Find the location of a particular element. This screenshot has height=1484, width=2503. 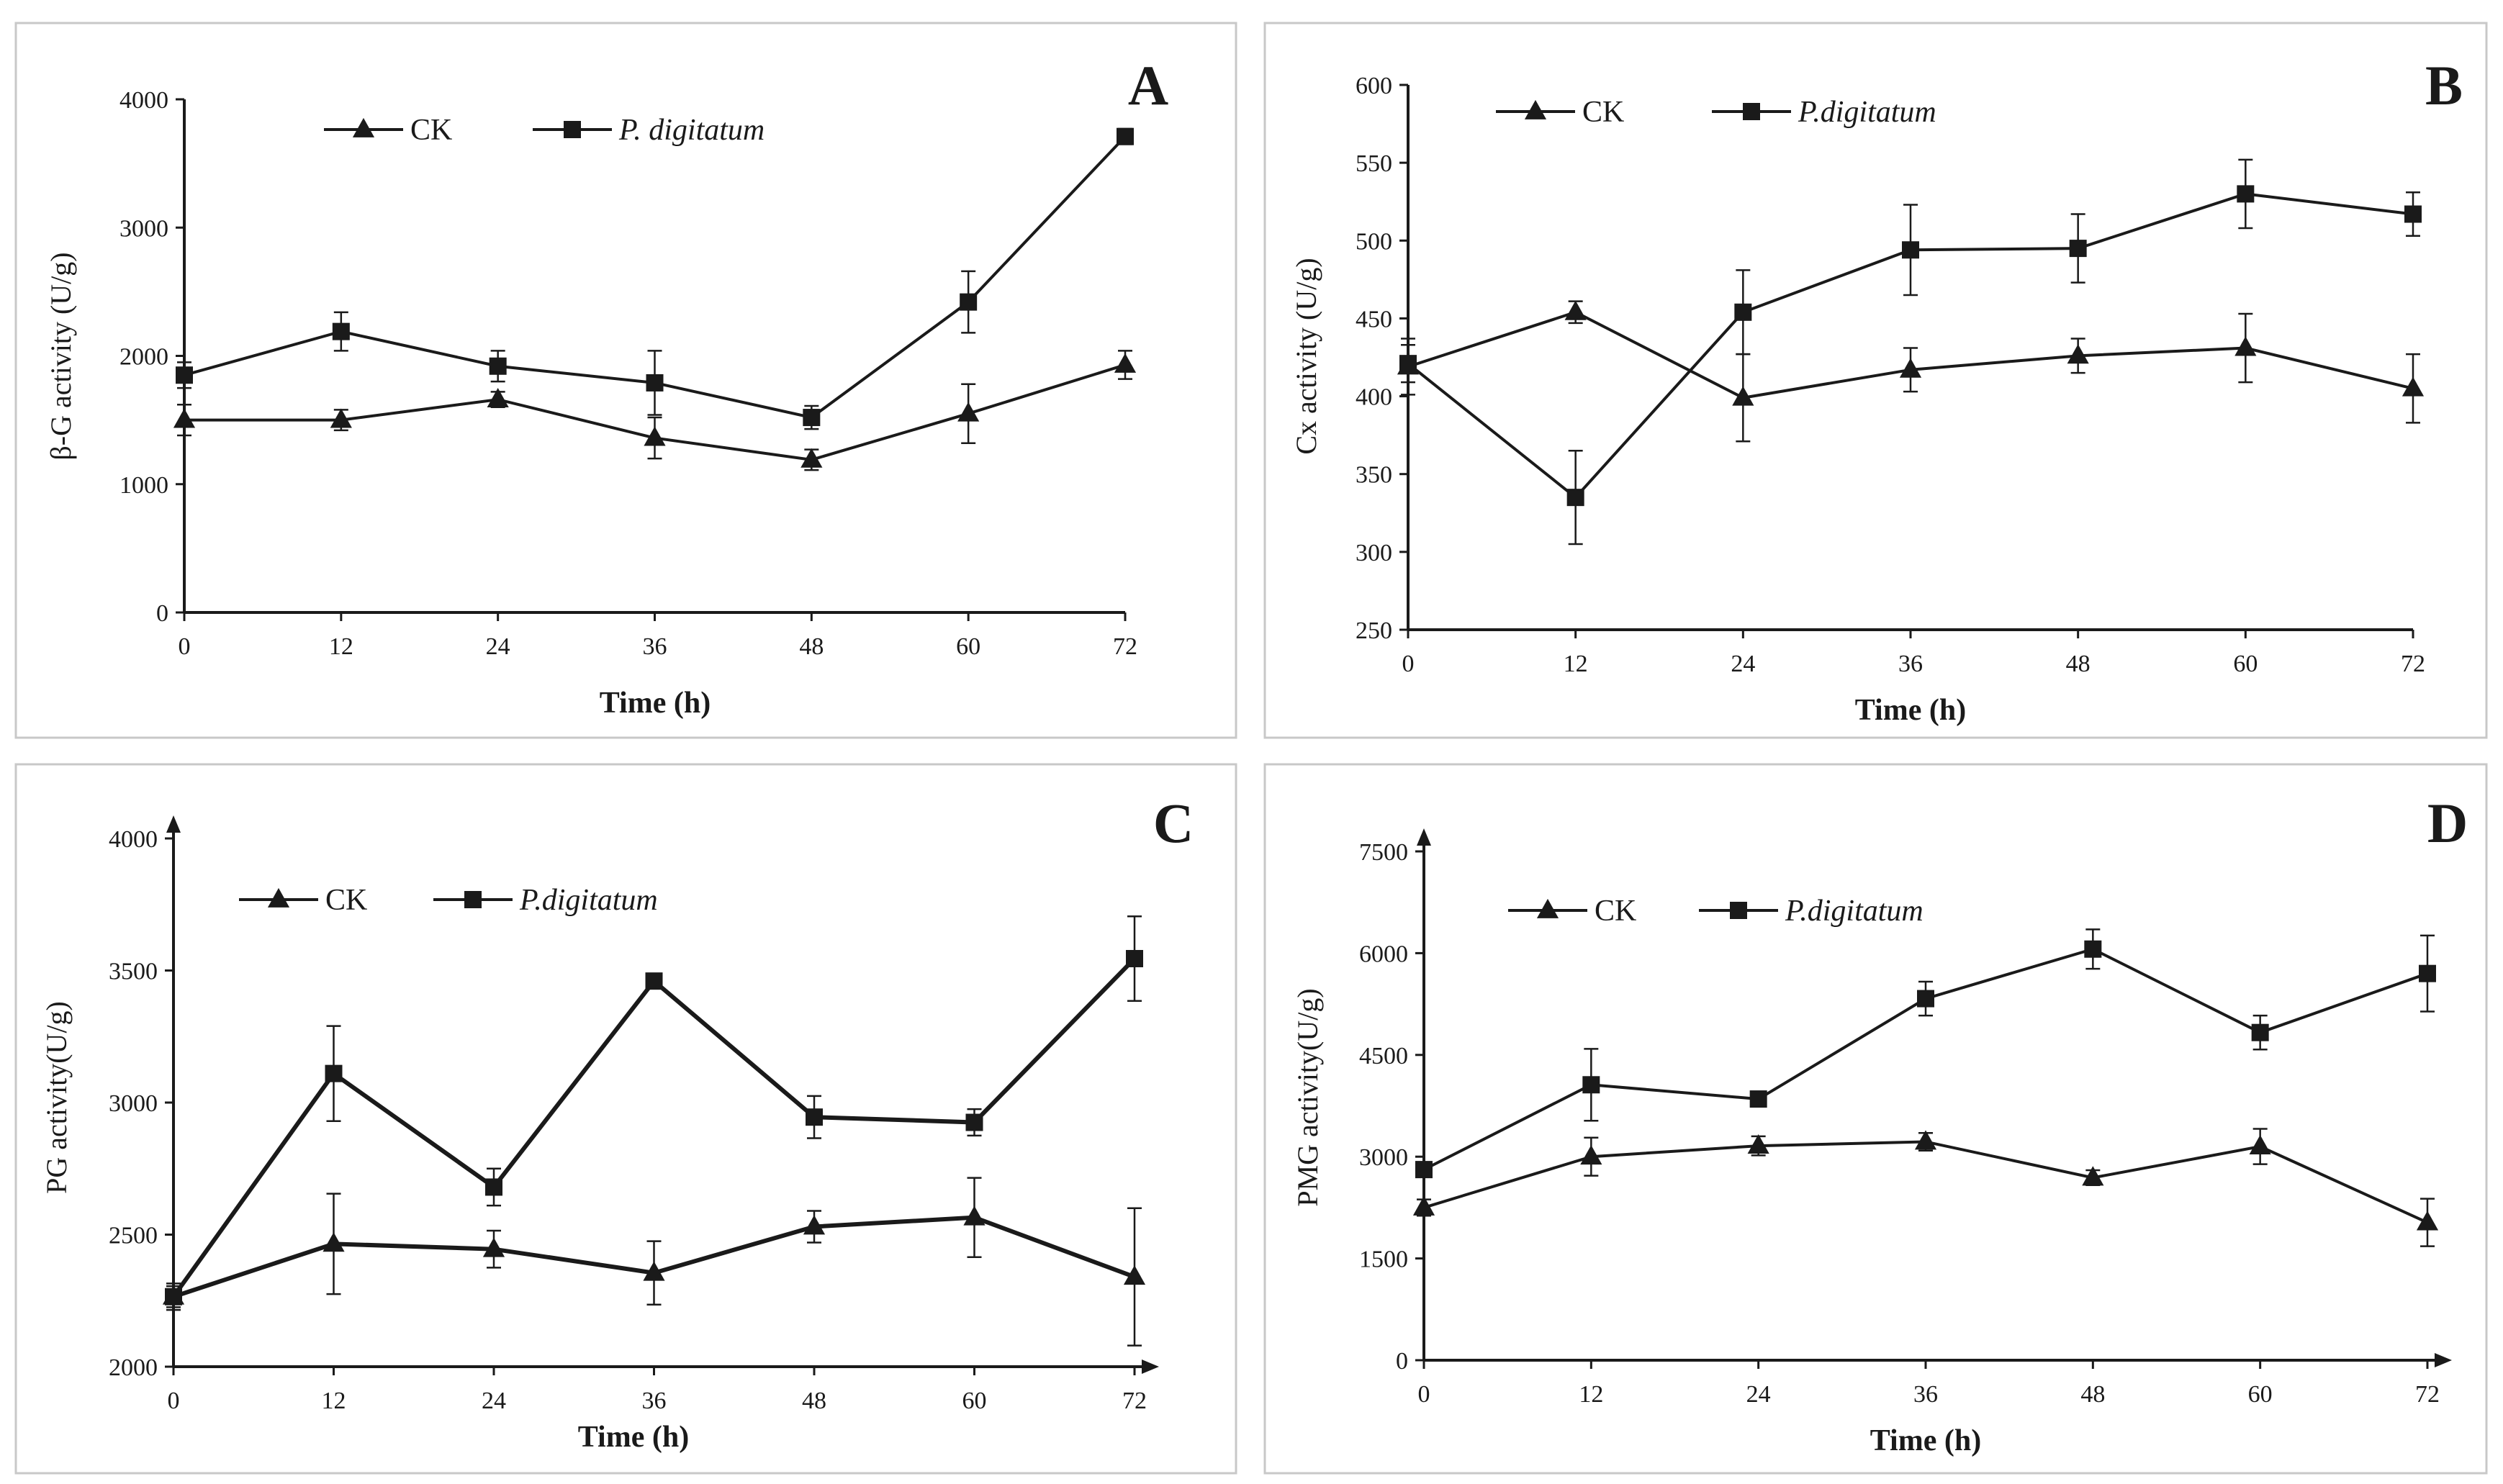

panel-d-x-tick-label: 12 is located at coordinates (1591, 1394).